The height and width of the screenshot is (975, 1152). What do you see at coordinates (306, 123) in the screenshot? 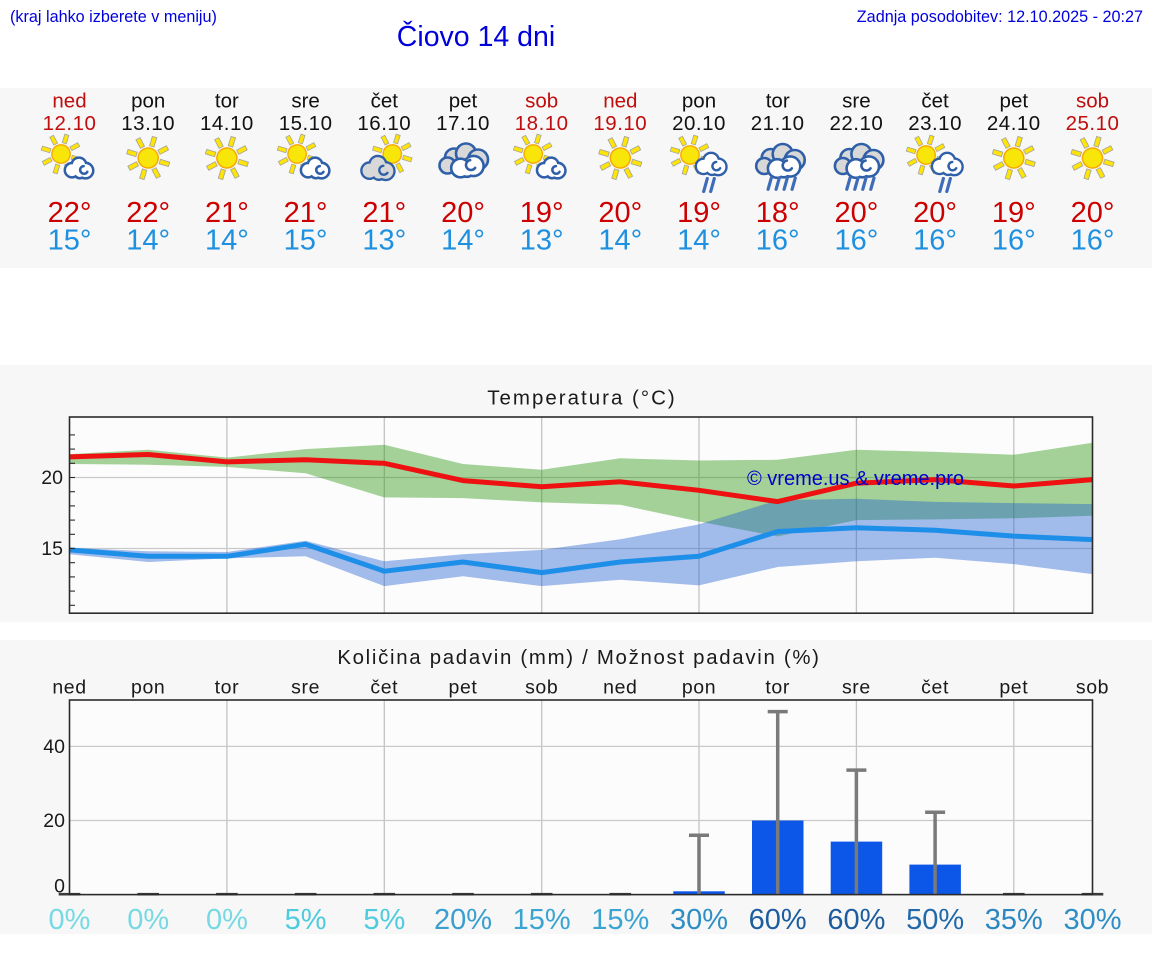
I see `svg-text: 15.10` at bounding box center [306, 123].